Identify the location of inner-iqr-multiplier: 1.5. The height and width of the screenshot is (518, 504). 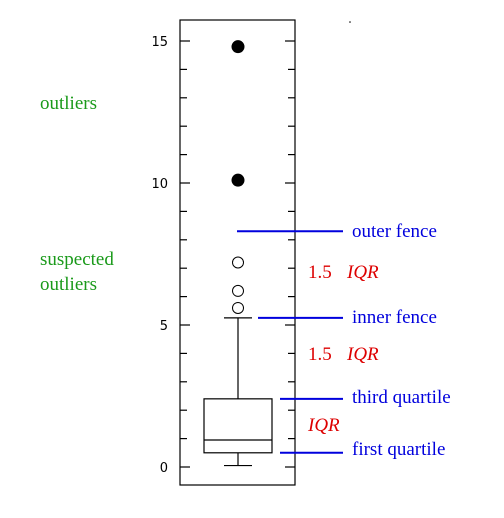
(320, 354).